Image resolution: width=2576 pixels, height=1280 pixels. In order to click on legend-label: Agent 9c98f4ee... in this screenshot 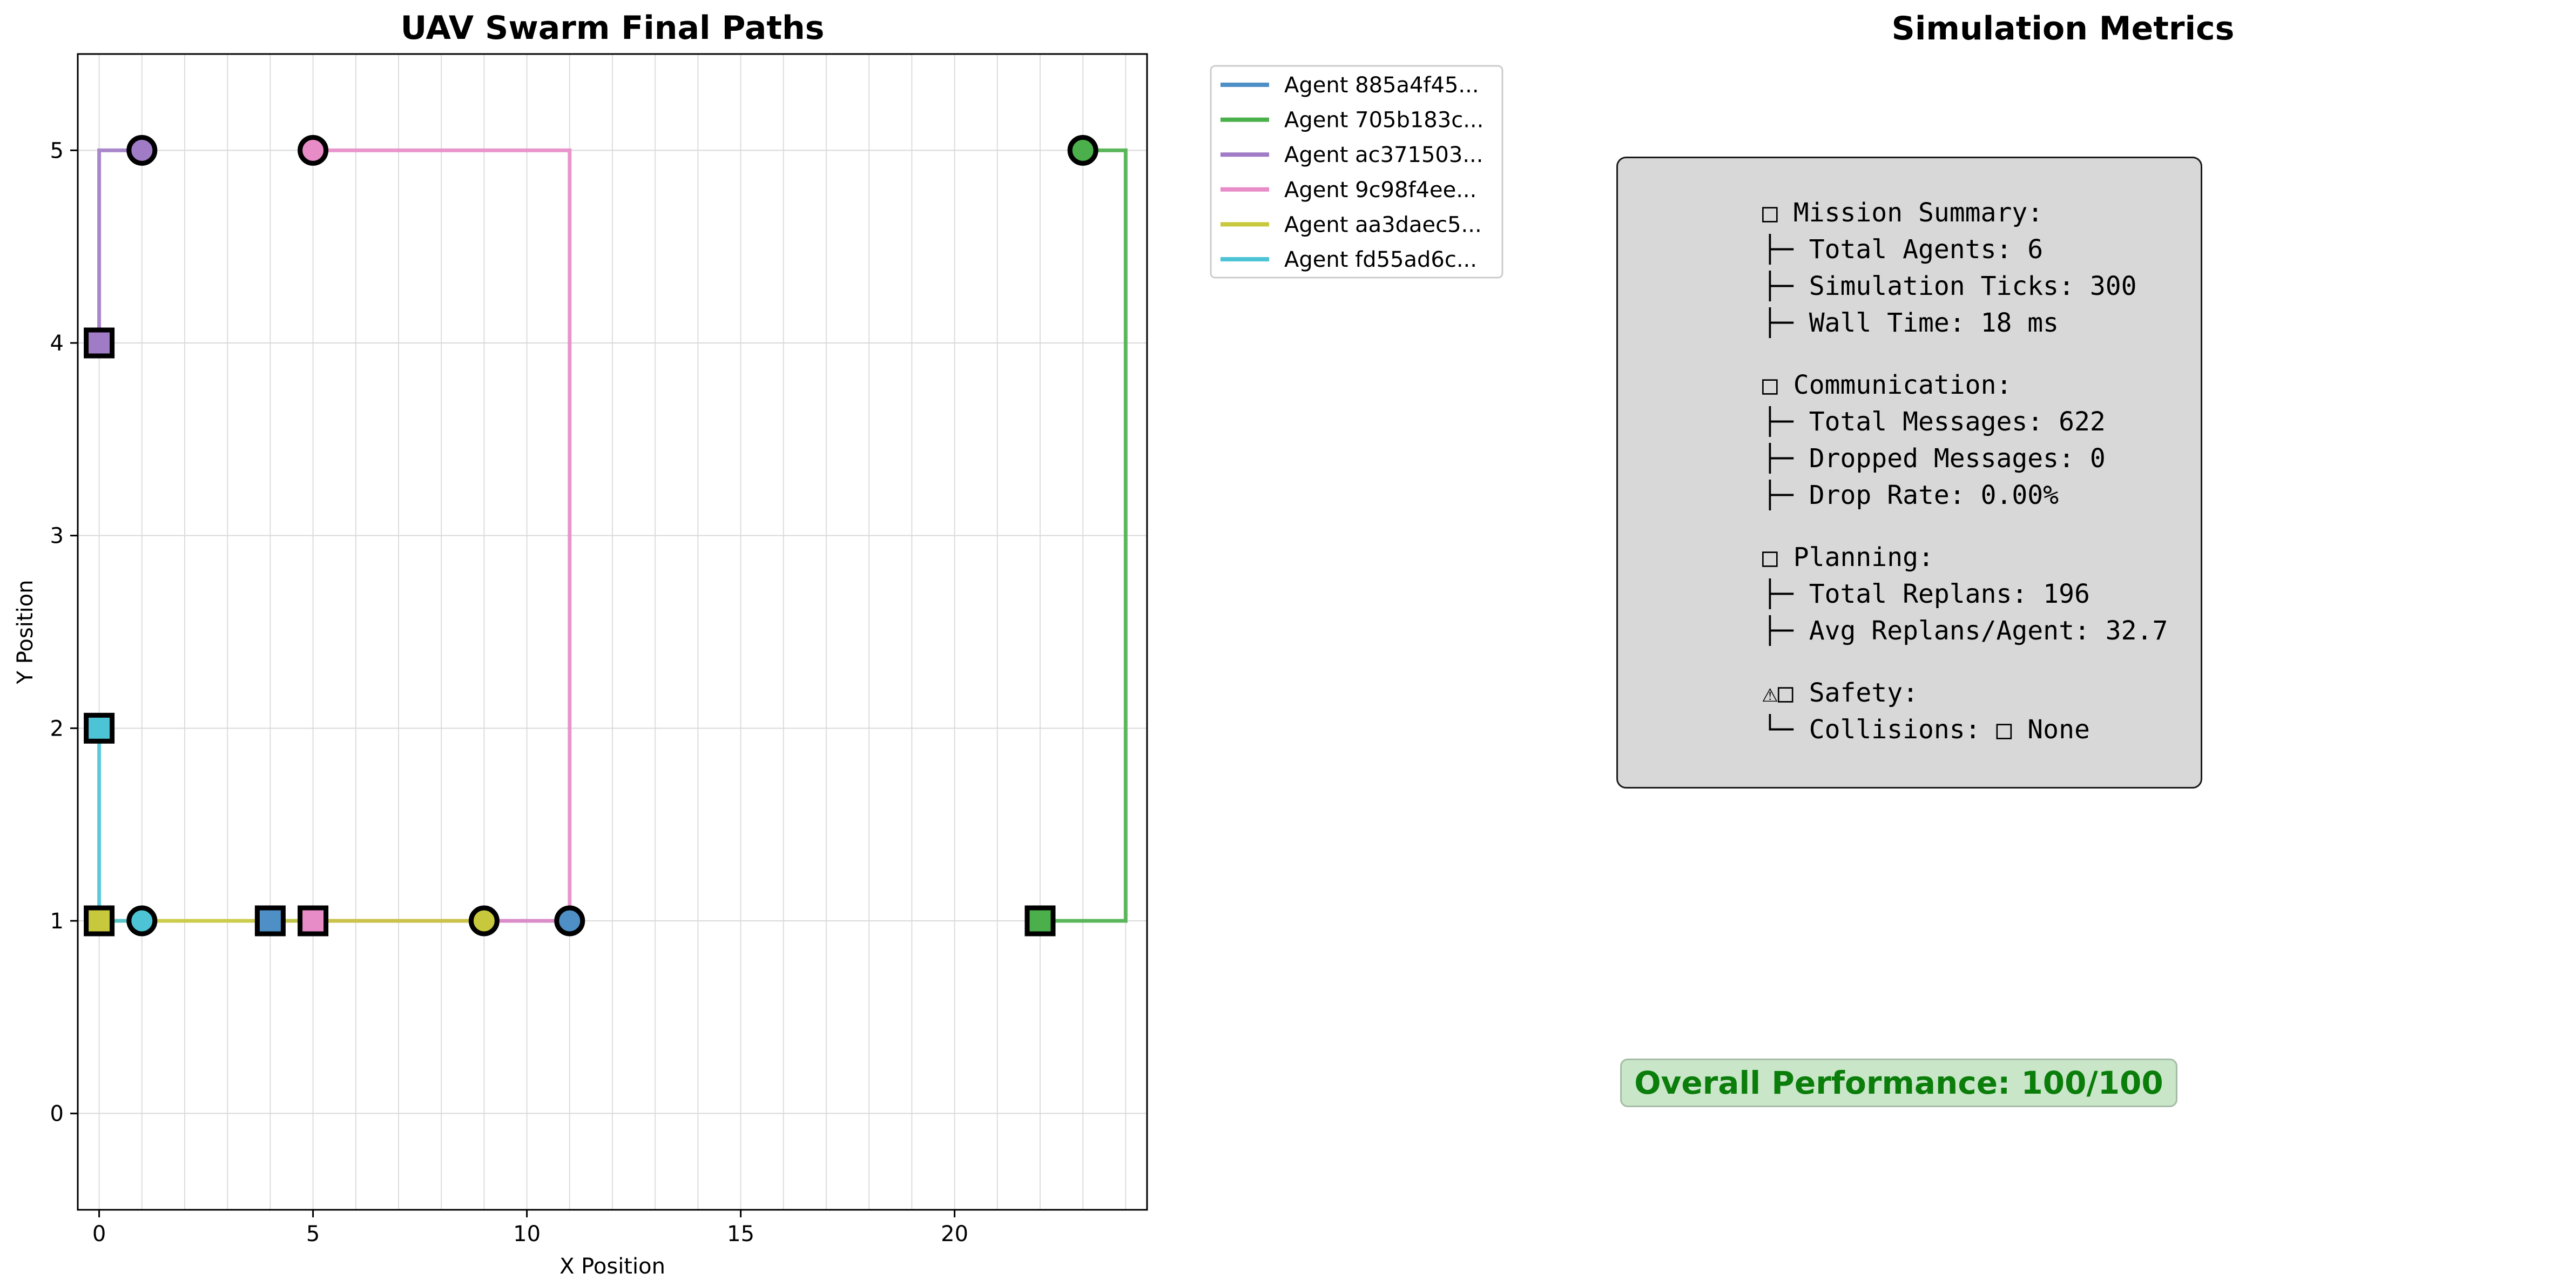, I will do `click(1380, 190)`.